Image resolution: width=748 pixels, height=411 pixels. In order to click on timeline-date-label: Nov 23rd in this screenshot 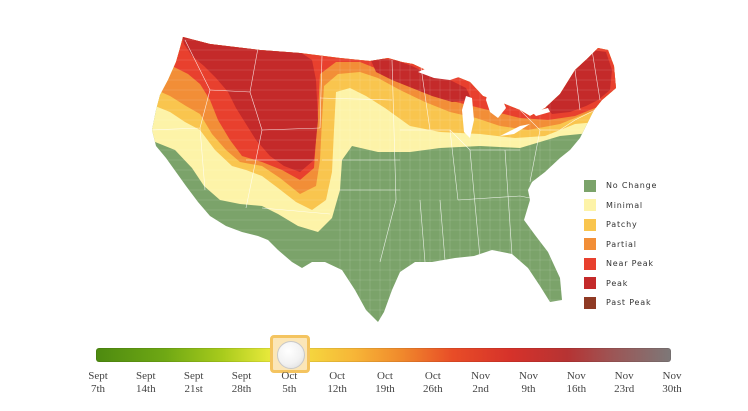, I will do `click(624, 383)`.